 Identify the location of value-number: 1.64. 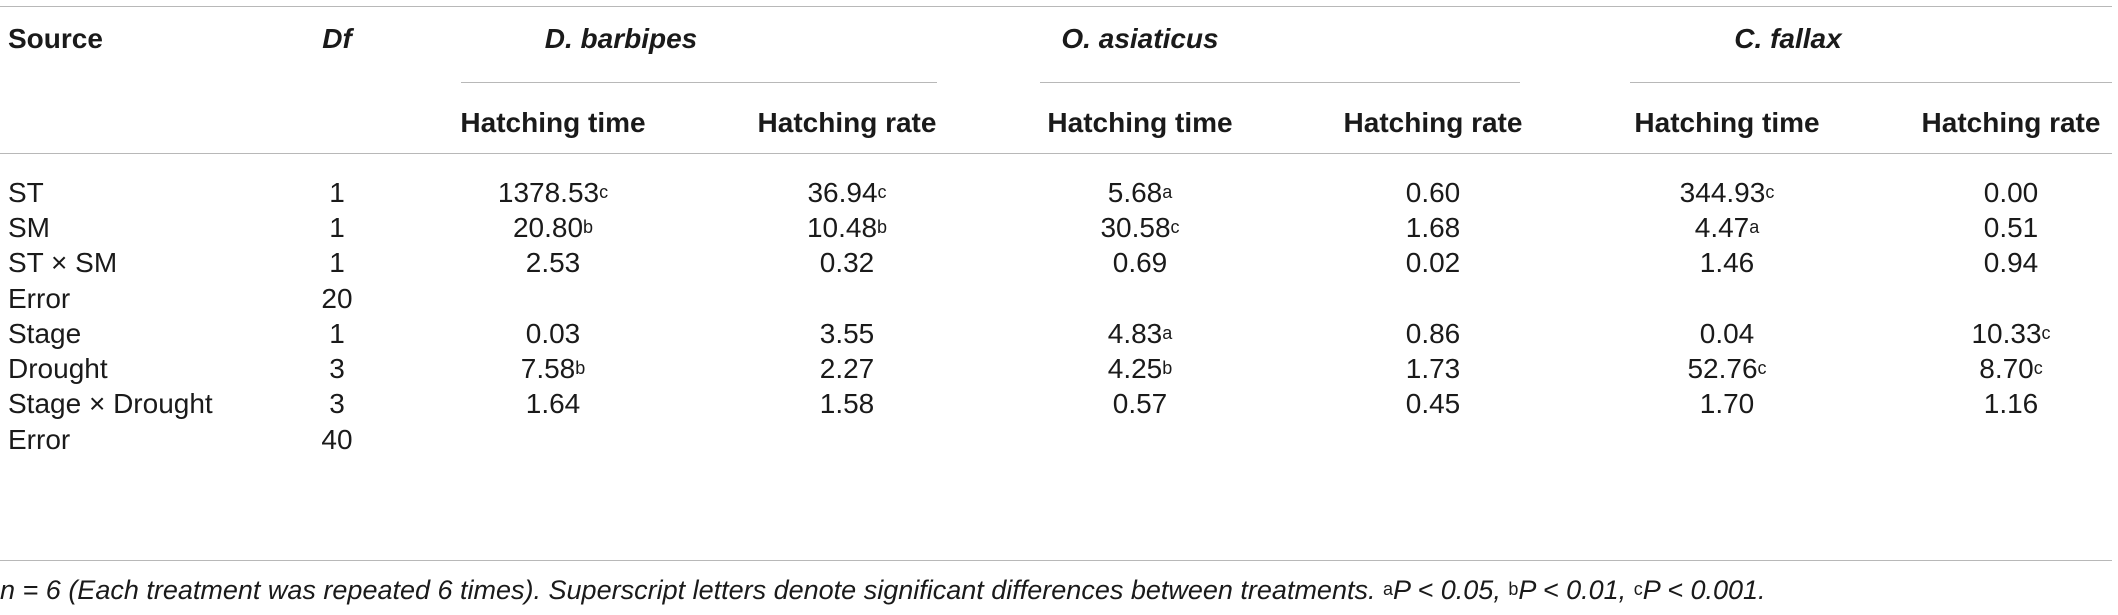
(553, 403).